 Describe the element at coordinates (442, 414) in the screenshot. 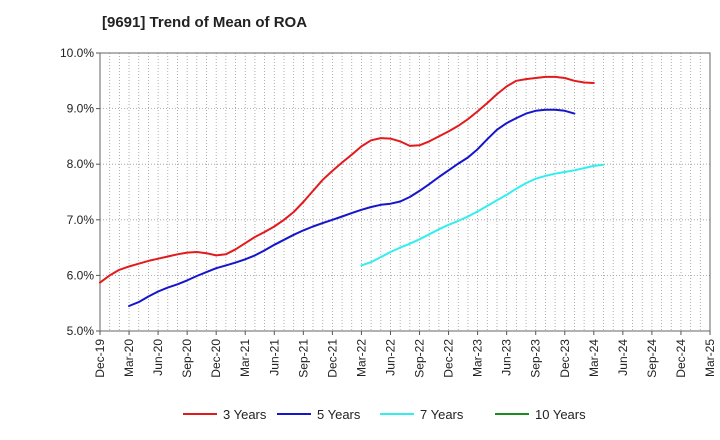

I see `legend-label-7-years: 7 Years` at that location.